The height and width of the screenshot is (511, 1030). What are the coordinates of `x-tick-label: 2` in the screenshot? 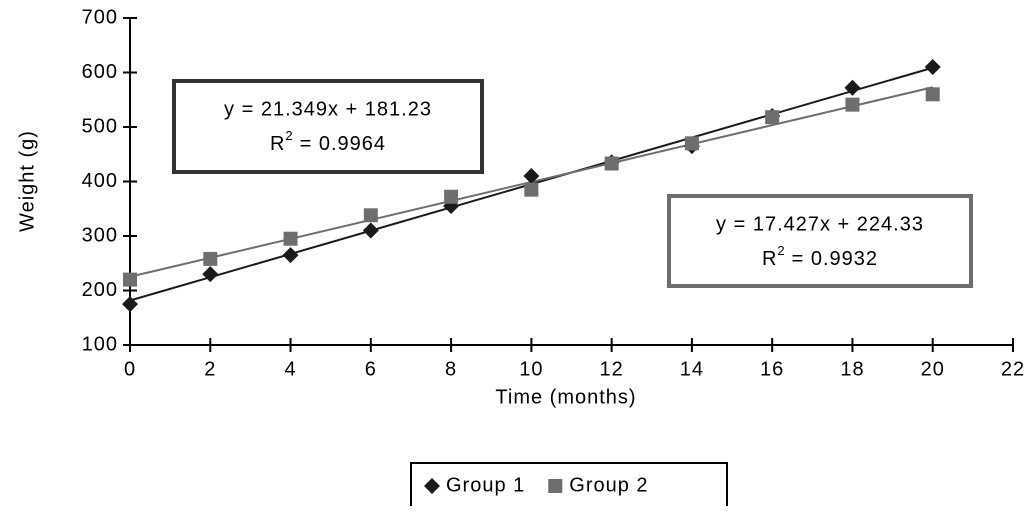 It's located at (210, 369).